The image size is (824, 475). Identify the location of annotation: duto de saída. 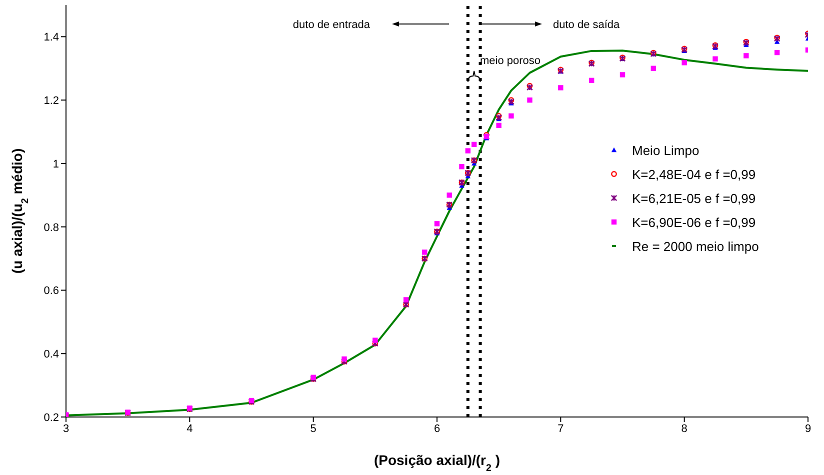
(587, 25).